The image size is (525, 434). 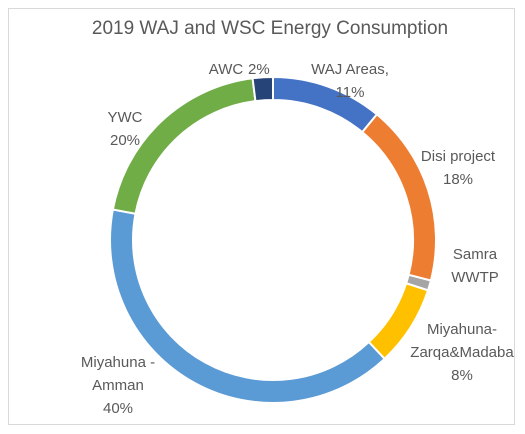 I want to click on segment-label: Miyahuna-Zarqa&Madaba, so click(x=462, y=341).